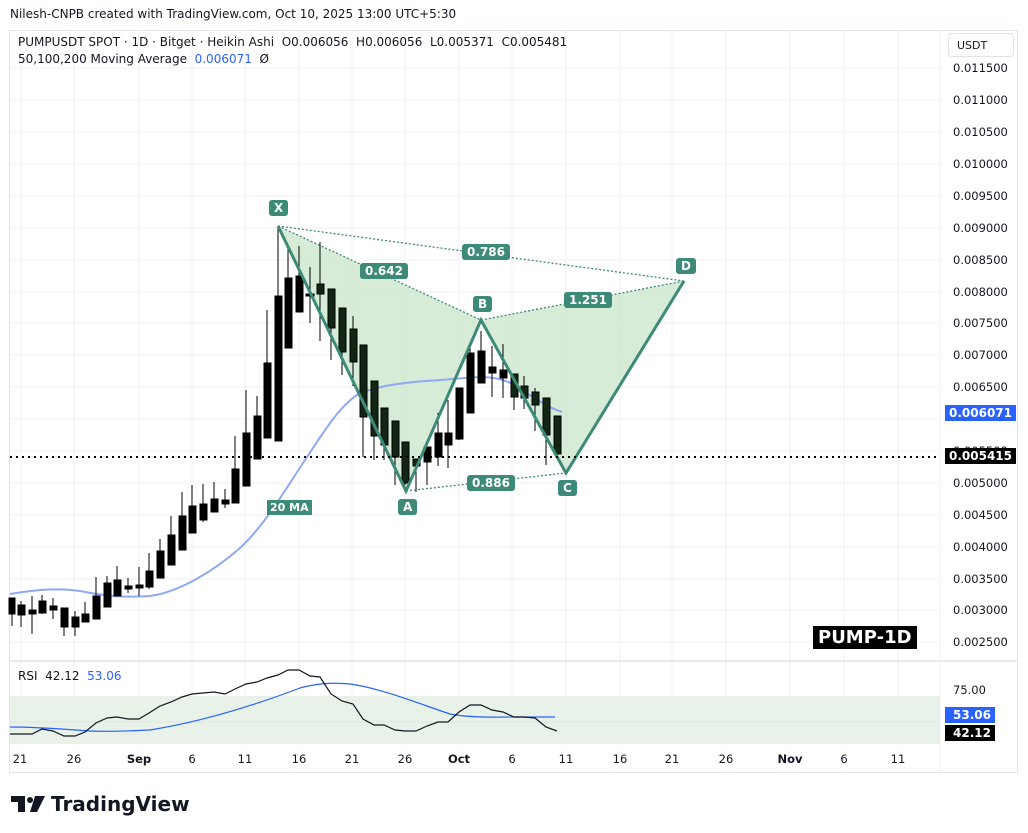 This screenshot has height=833, width=1028. Describe the element at coordinates (459, 759) in the screenshot. I see `time-tick: Oct` at that location.